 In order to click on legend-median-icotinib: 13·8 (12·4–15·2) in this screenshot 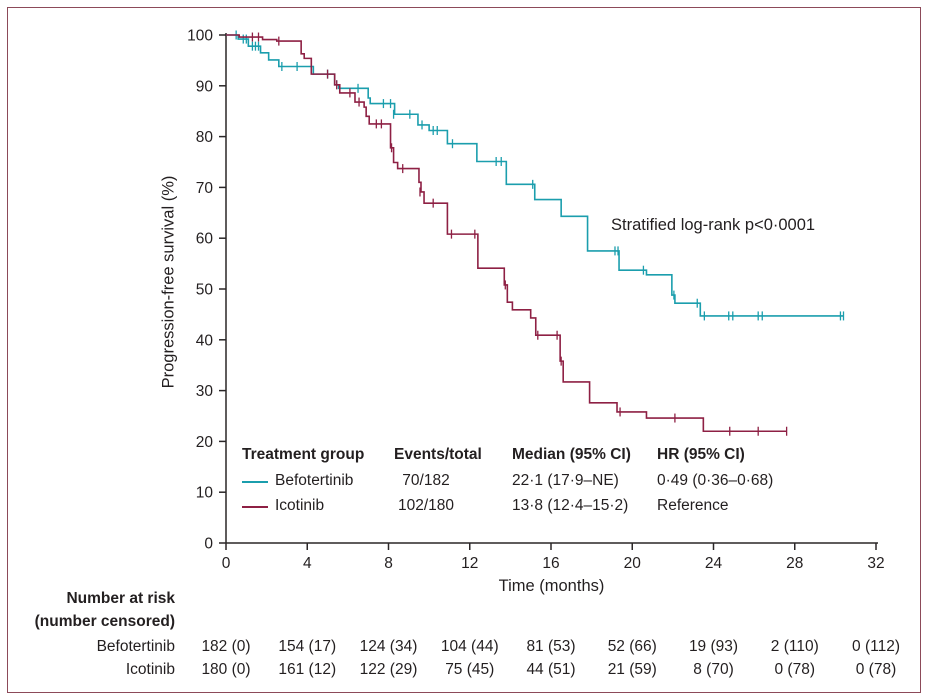, I will do `click(570, 505)`.